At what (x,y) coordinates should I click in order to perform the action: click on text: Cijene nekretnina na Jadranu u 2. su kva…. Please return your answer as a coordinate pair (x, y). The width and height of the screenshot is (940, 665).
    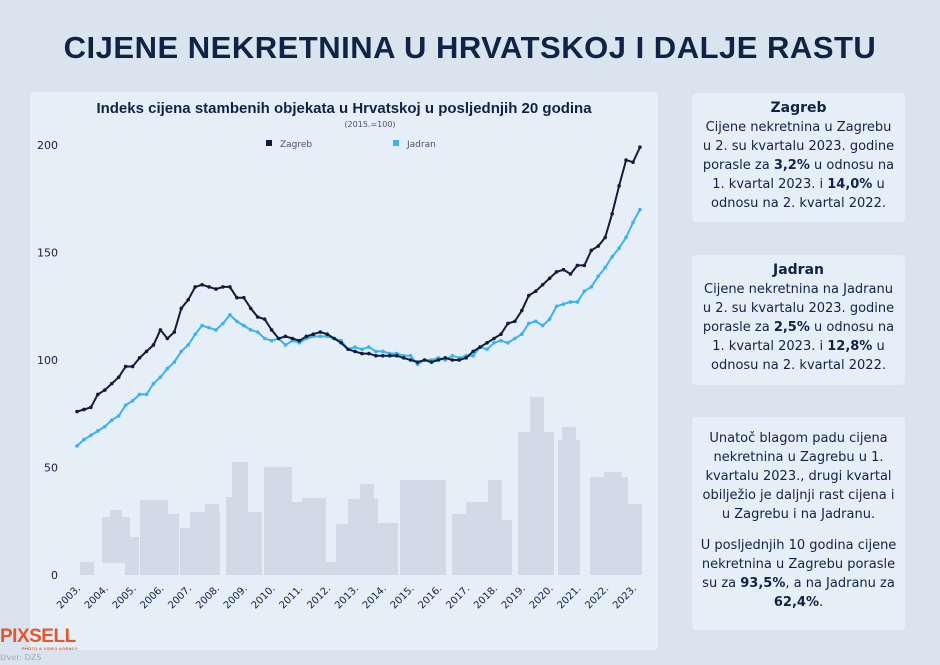
    Looking at the image, I should click on (798, 308).